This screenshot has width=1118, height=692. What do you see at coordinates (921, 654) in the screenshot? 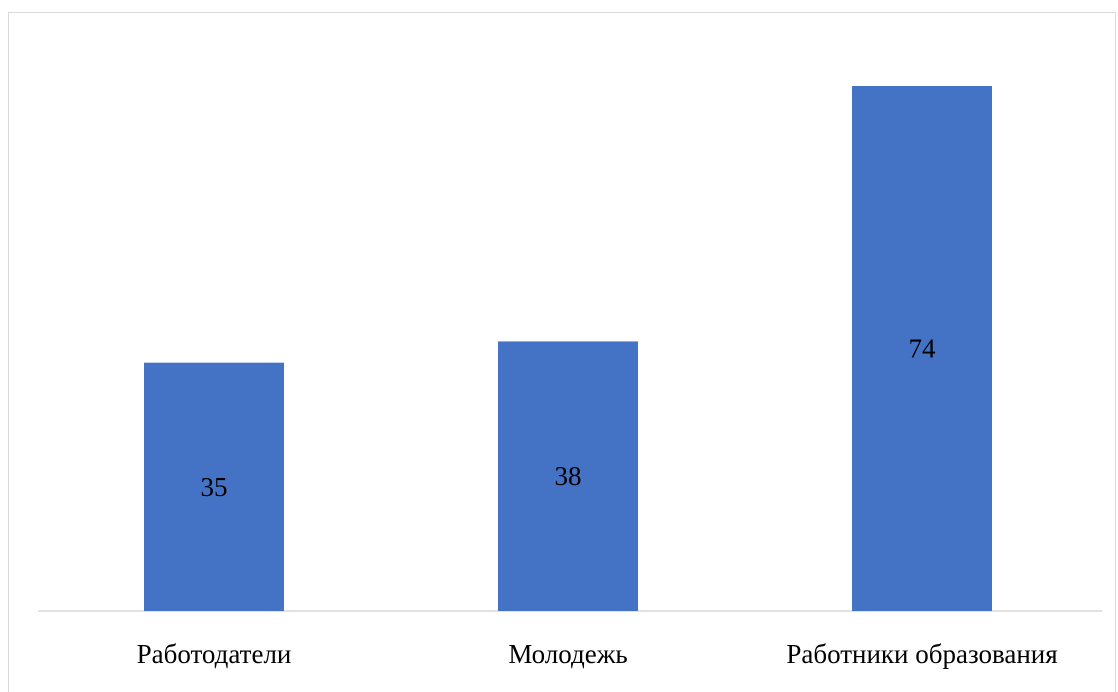
I see `category-label-3: Работники образования` at bounding box center [921, 654].